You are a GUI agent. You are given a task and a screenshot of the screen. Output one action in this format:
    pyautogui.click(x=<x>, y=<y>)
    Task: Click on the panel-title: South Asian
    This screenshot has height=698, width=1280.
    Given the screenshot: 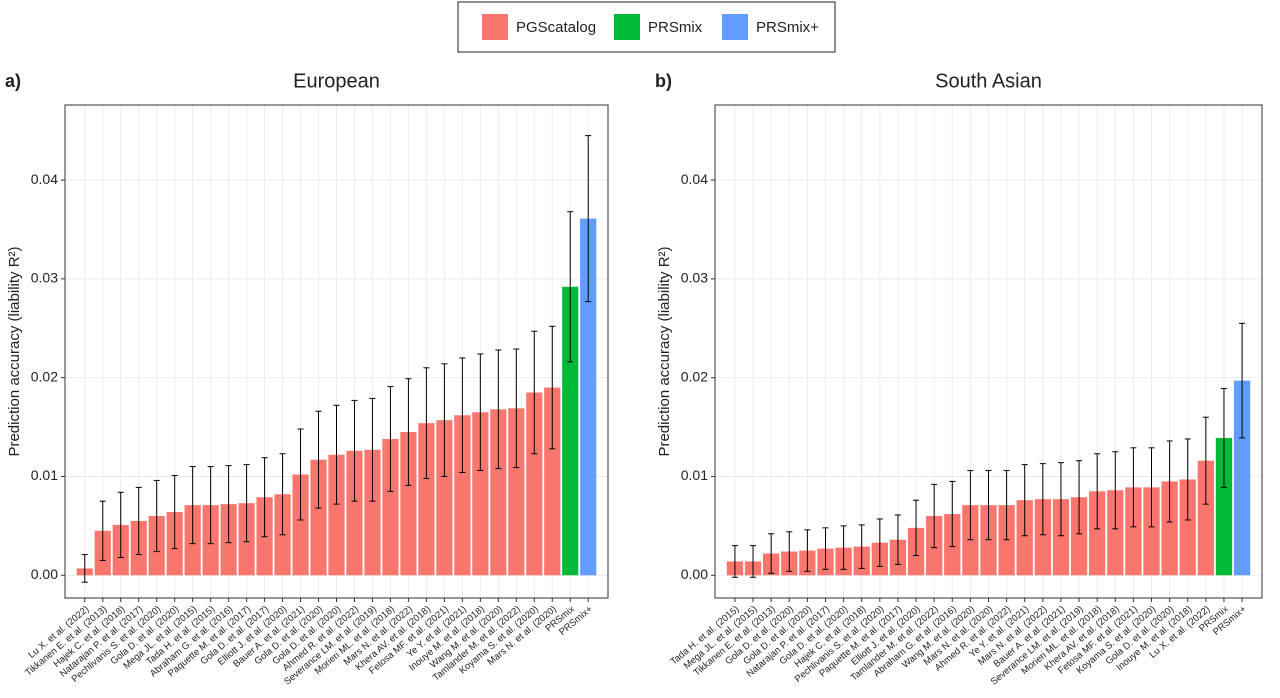 What is the action you would take?
    pyautogui.click(x=988, y=81)
    